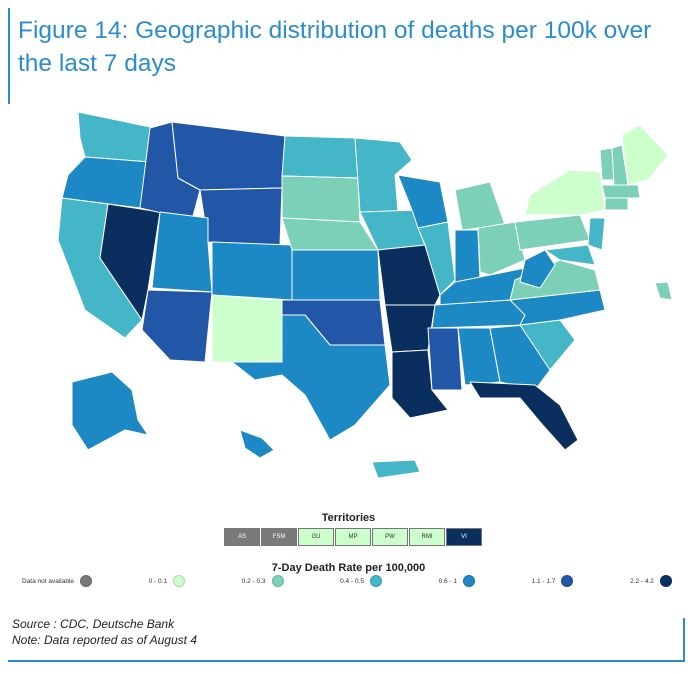  What do you see at coordinates (570, 255) in the screenshot?
I see `state-MD` at bounding box center [570, 255].